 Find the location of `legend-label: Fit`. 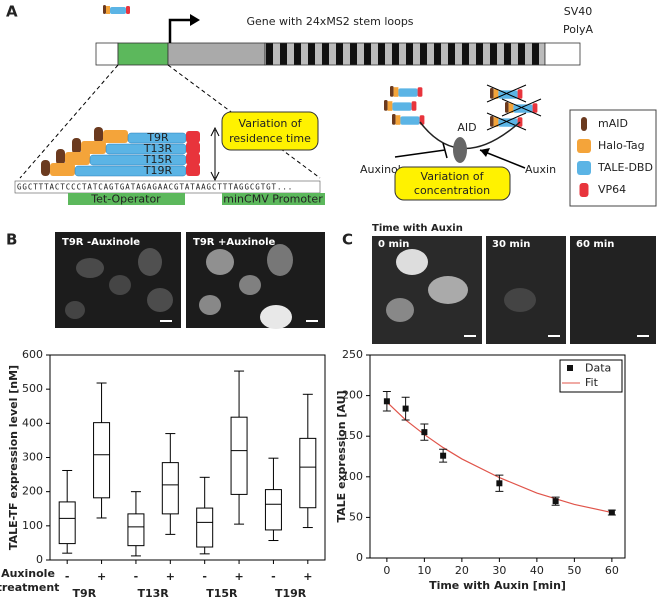

legend-label: Fit is located at coordinates (592, 382).